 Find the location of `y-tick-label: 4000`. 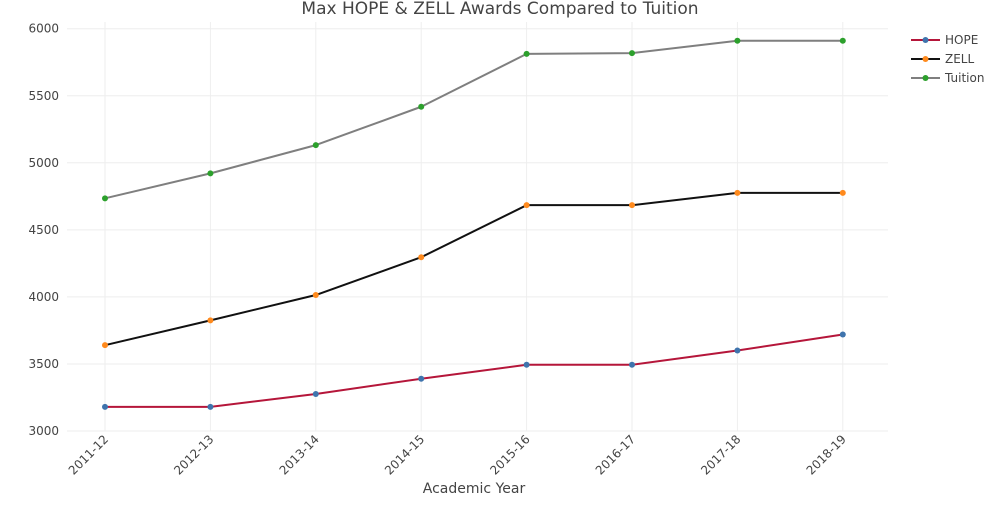

y-tick-label: 4000 is located at coordinates (43, 297).